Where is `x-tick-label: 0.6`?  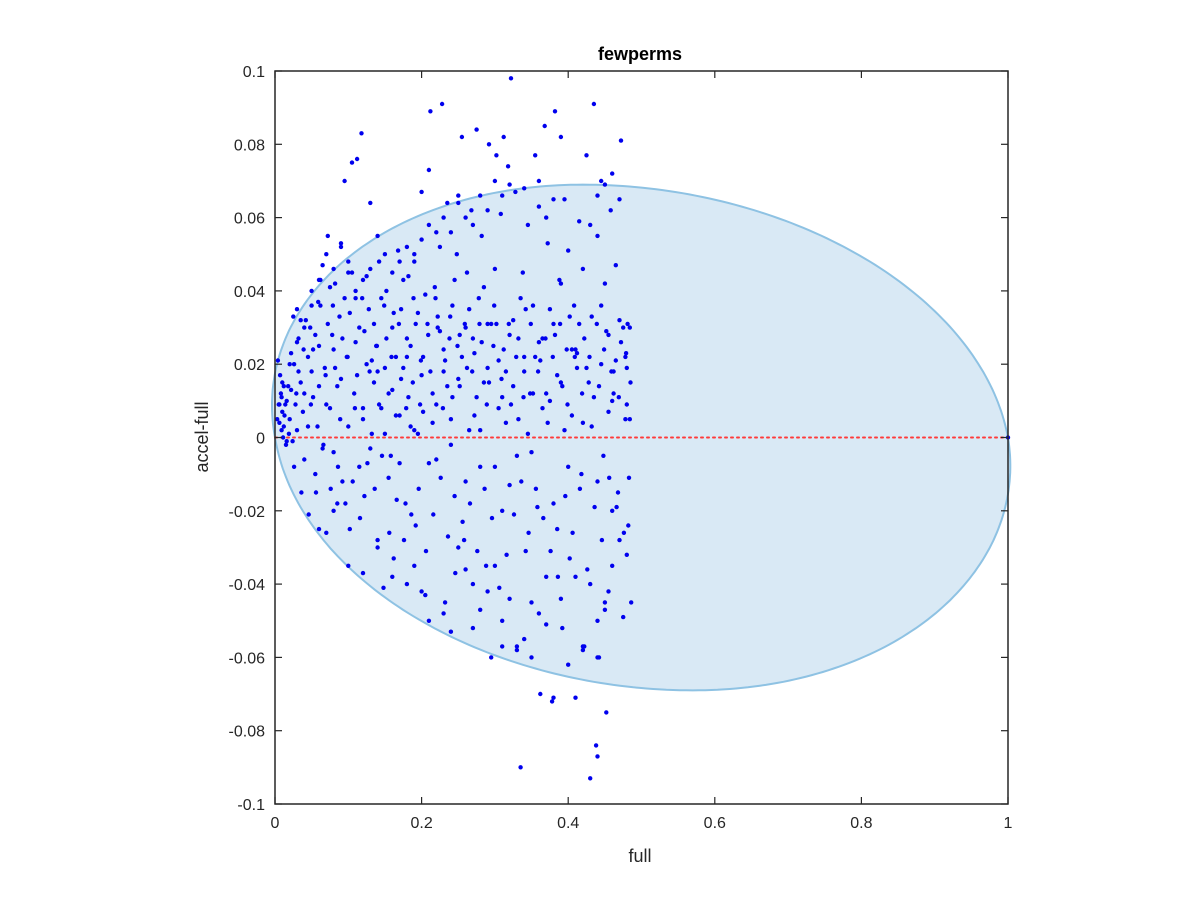 x-tick-label: 0.6 is located at coordinates (715, 823).